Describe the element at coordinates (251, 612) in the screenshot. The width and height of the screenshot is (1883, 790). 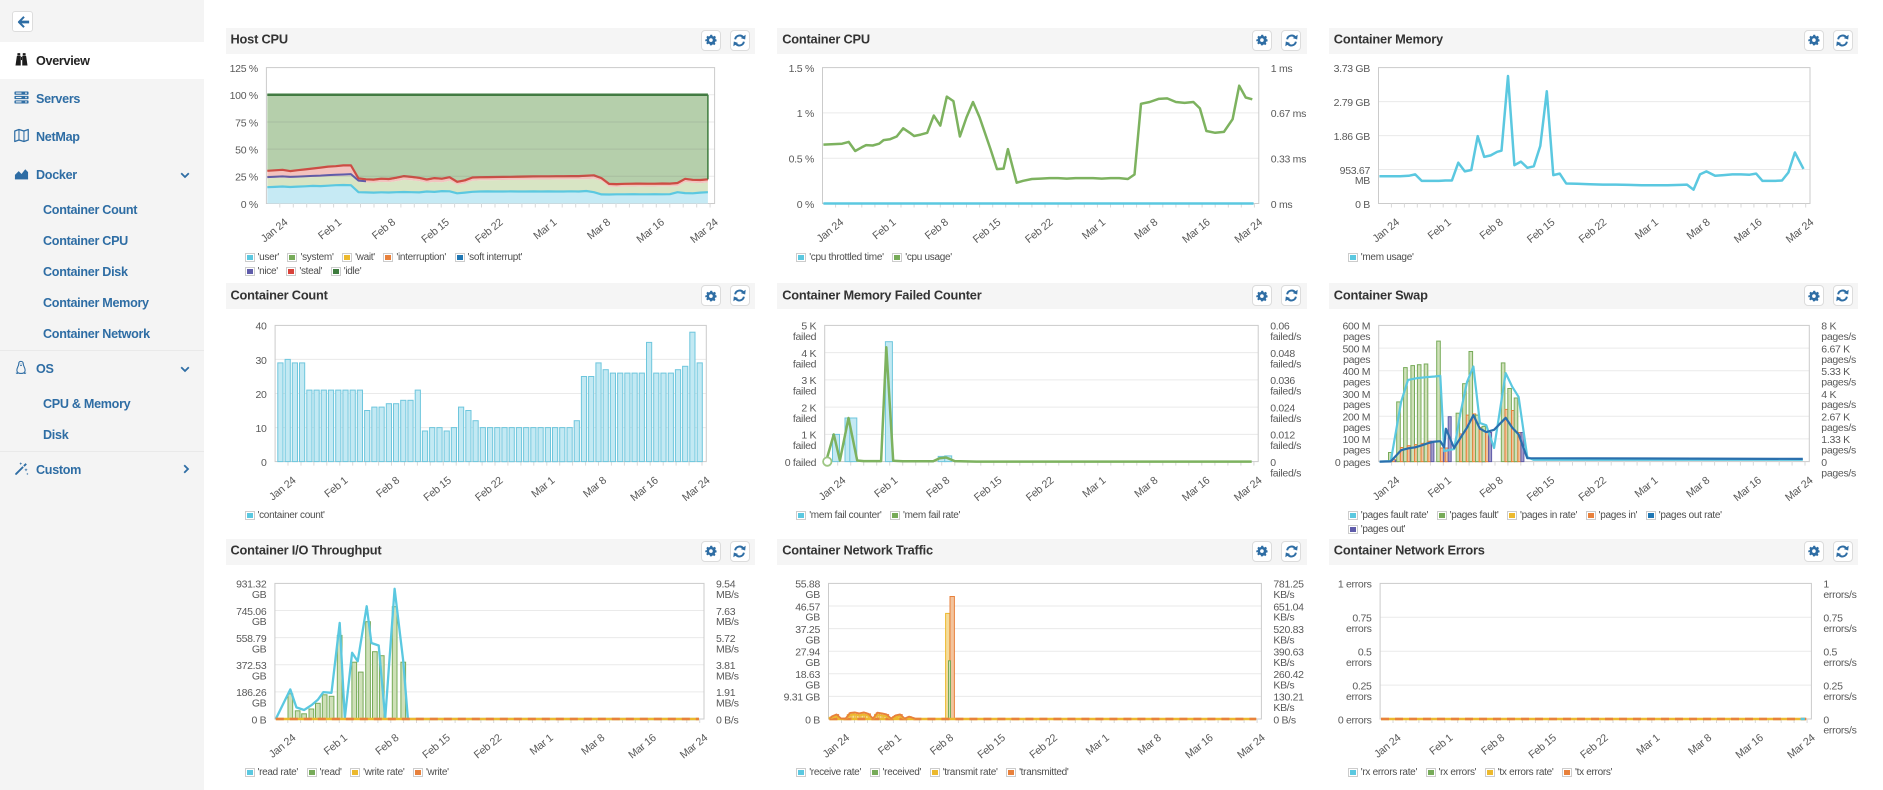
I see `svg-text: 745.06` at that location.